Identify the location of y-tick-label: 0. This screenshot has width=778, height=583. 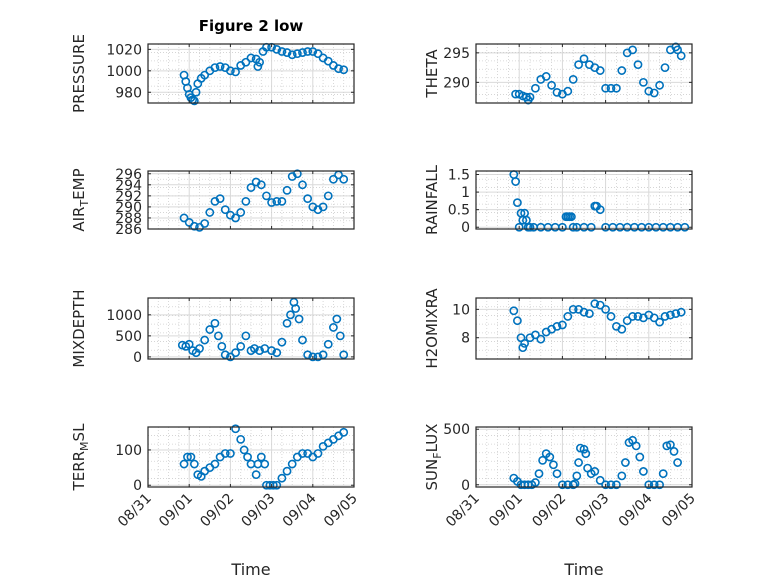
(137, 486).